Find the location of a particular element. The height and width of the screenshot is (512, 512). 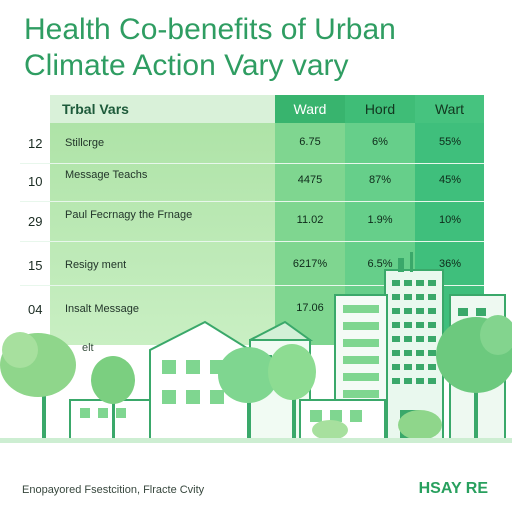

table-row: 04 Insalt Message 17.06 is located at coordinates (252, 310).